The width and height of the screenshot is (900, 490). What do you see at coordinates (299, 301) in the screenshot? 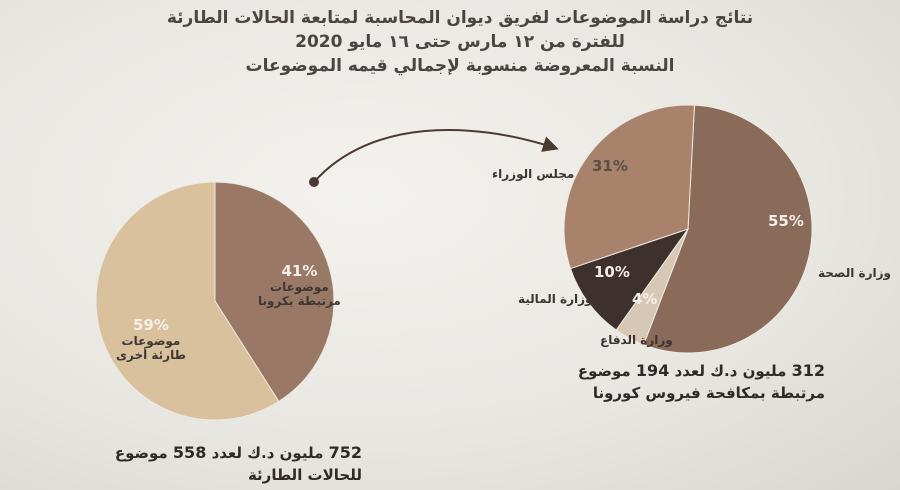
I see `slice-name-corona-2: مرتبطة بكرونا` at bounding box center [299, 301].